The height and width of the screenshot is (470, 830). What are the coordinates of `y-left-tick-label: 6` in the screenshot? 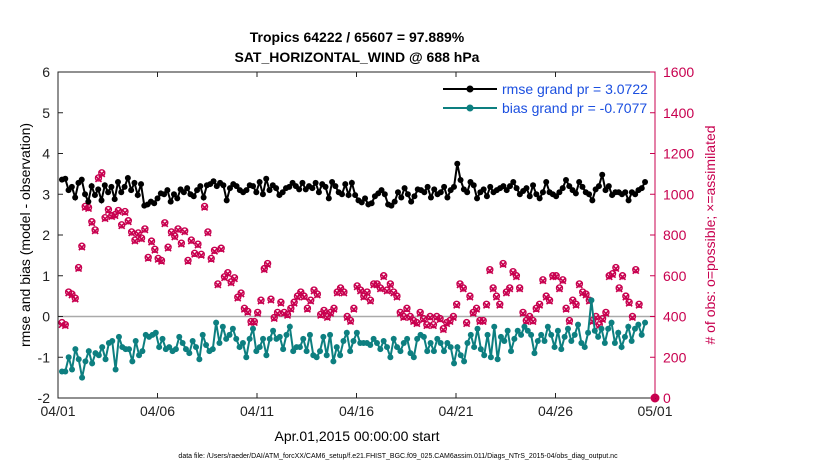 It's located at (46, 72).